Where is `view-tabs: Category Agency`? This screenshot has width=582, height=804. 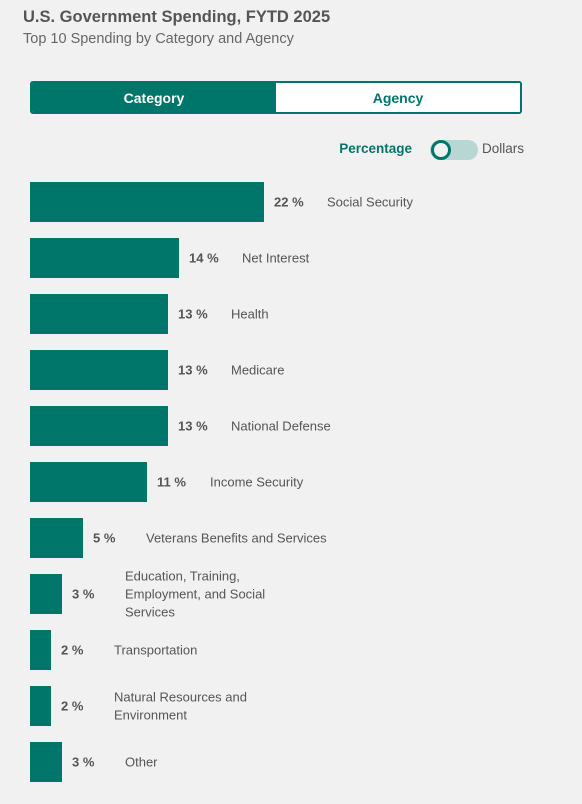 view-tabs: Category Agency is located at coordinates (276, 97).